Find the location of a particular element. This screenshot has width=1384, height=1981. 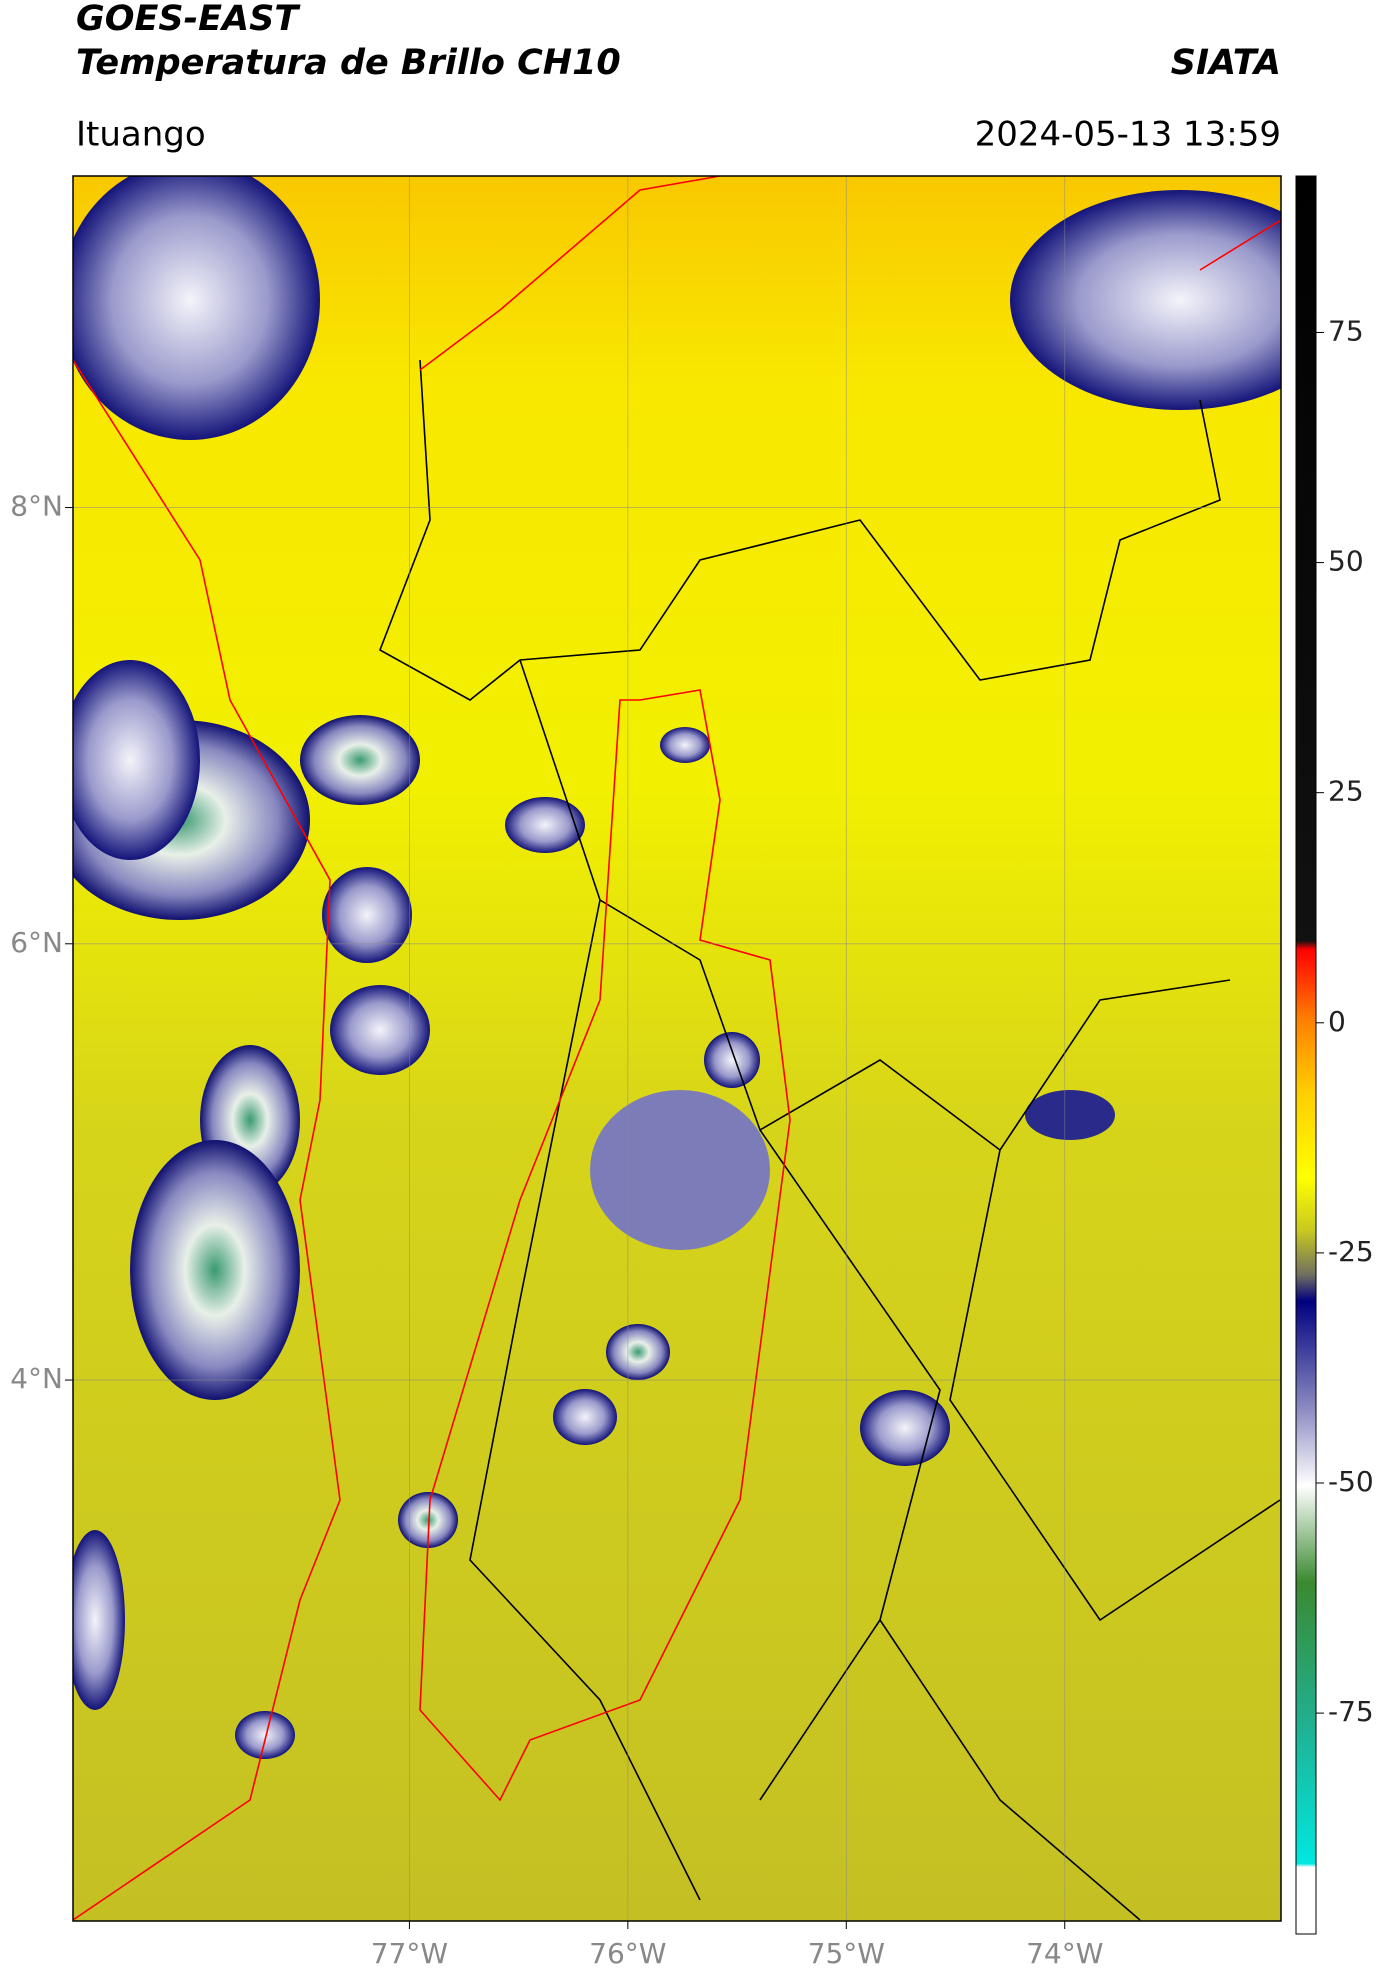

colorbar-label: -75 is located at coordinates (1351, 1711).